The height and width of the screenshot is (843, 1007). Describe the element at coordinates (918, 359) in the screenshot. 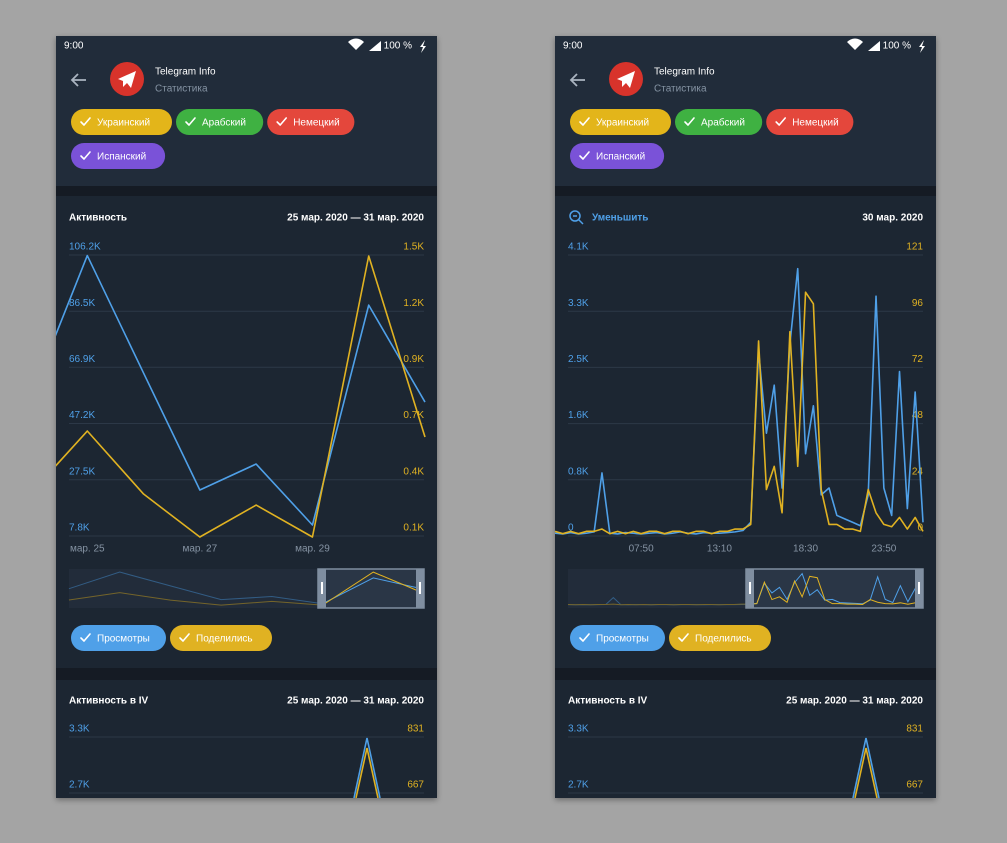

I see `y2-tick-label: 72` at that location.